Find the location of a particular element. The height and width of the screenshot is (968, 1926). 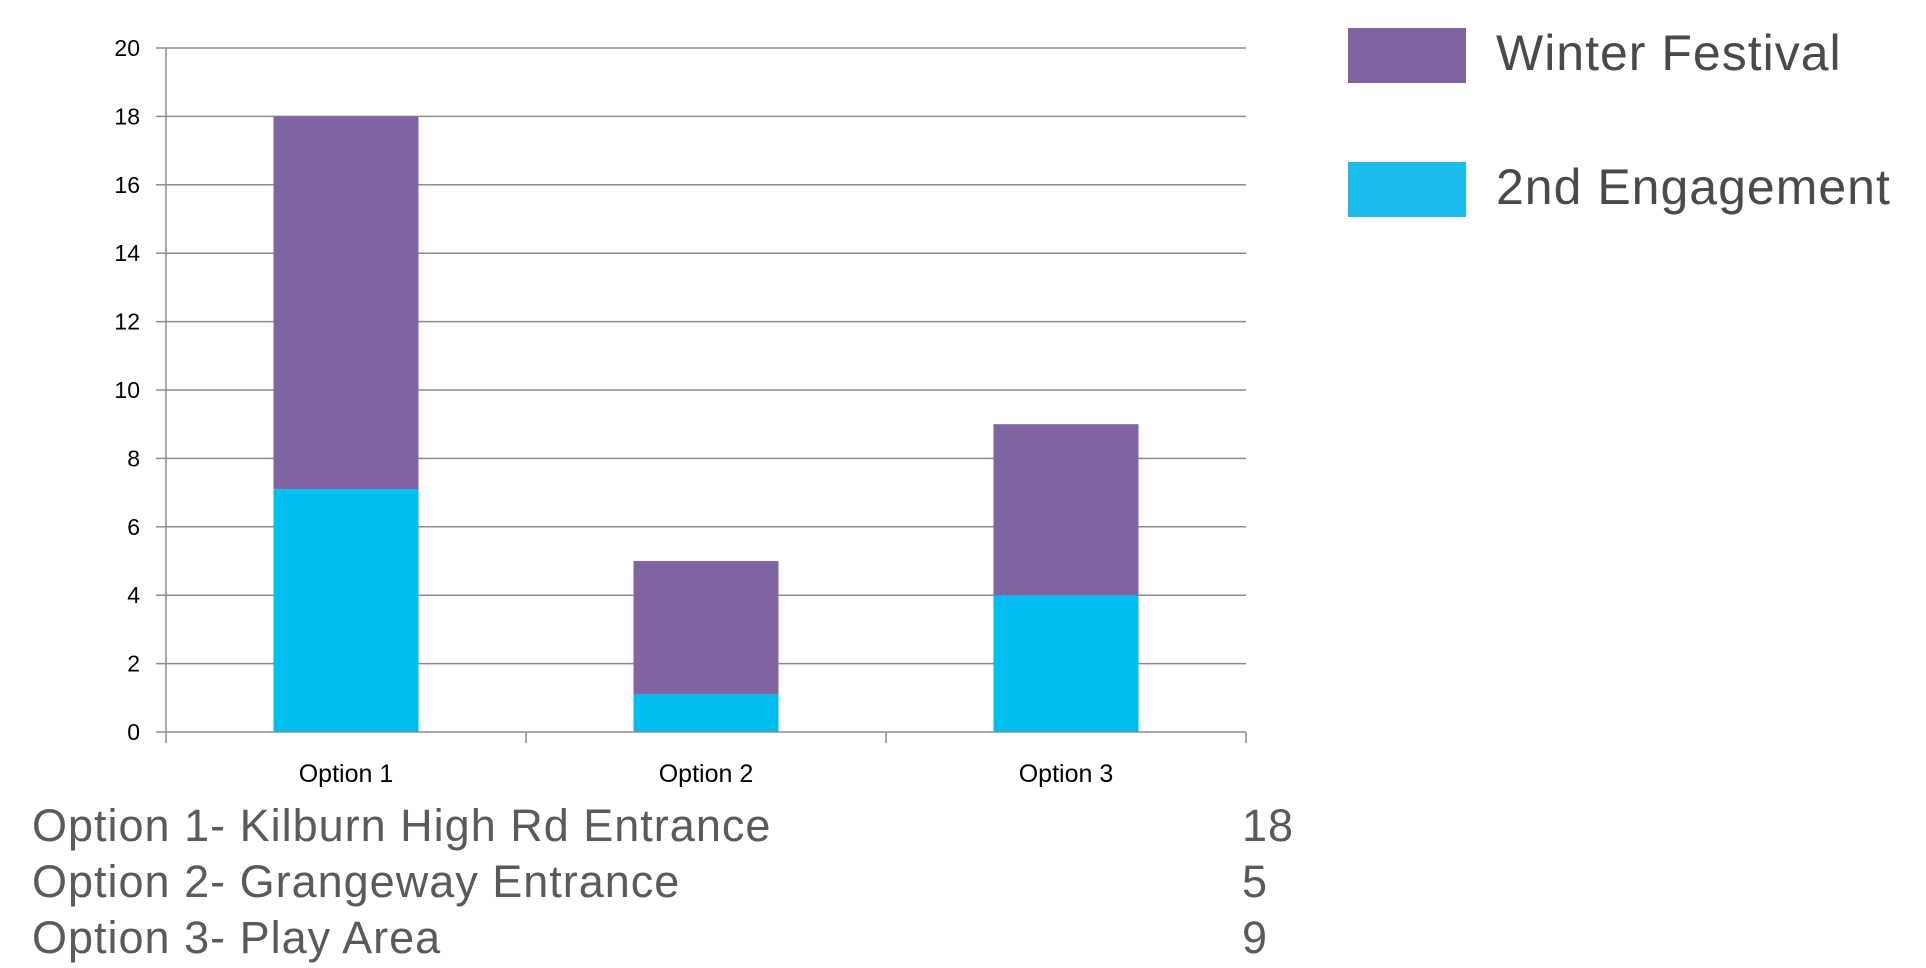

summary-row-option-2: Option 2- Grangeway Entrance 5 is located at coordinates (687, 884).